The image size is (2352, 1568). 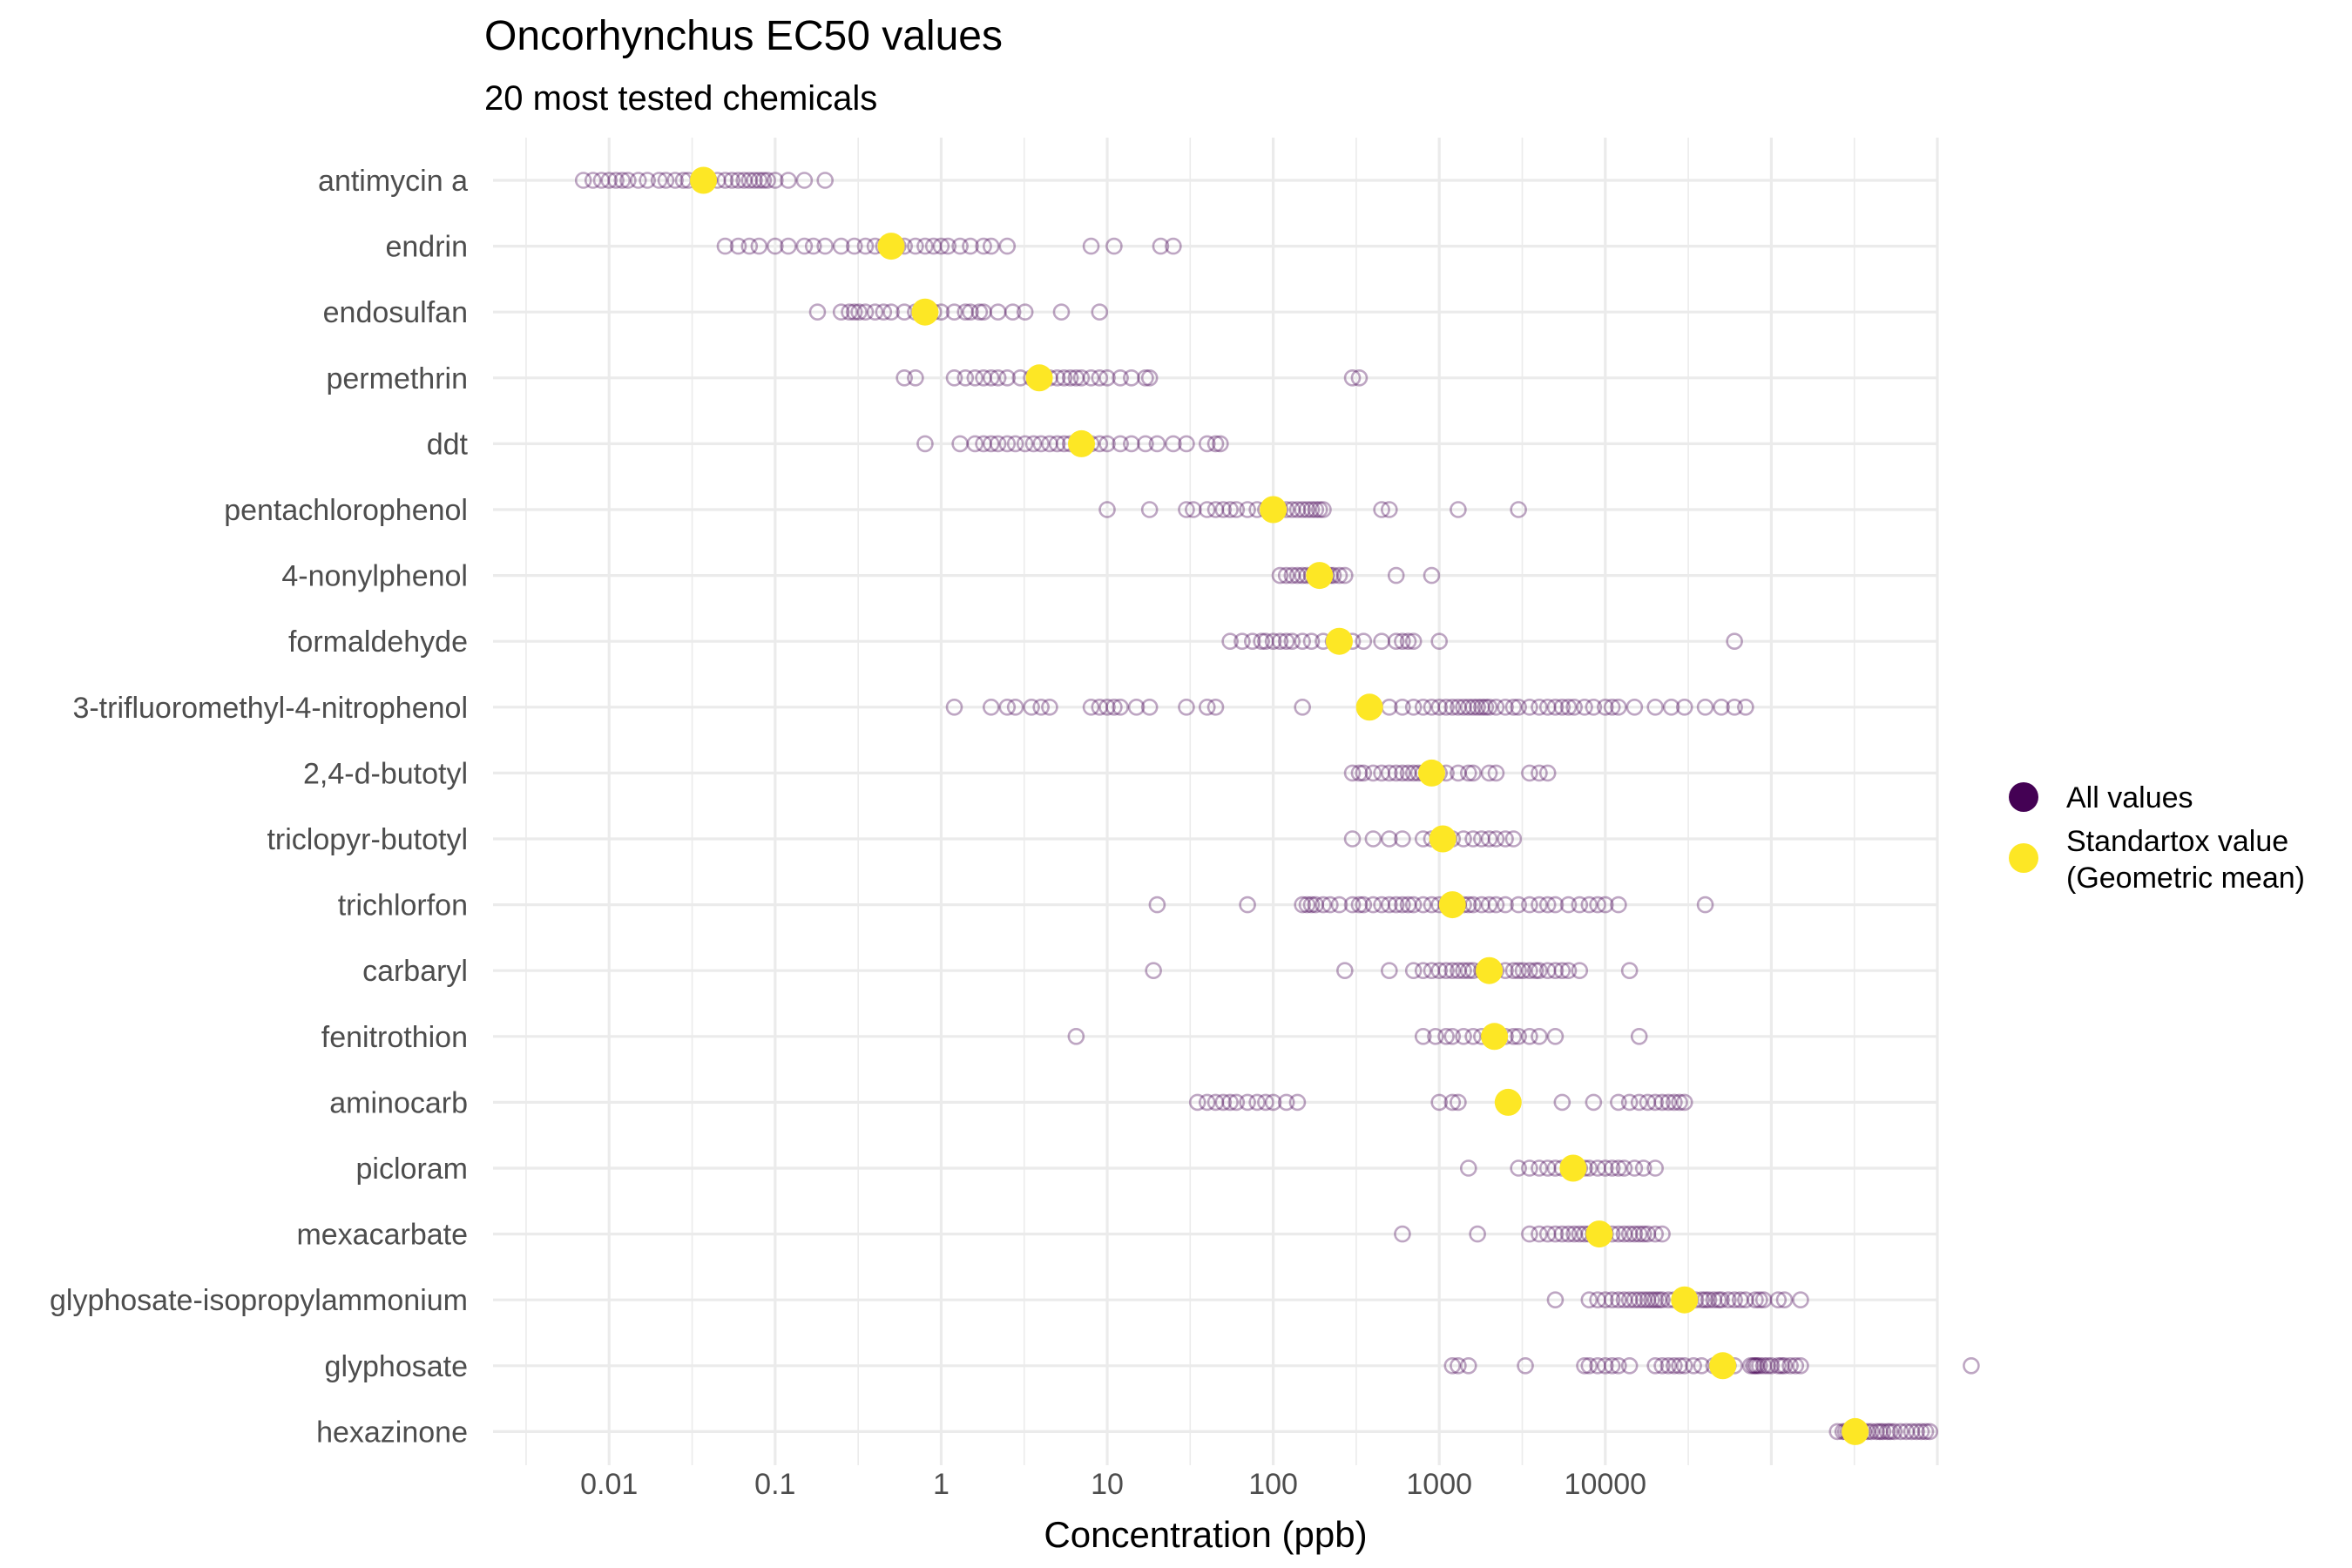 What do you see at coordinates (2023, 858) in the screenshot?
I see `legend-standartox-key` at bounding box center [2023, 858].